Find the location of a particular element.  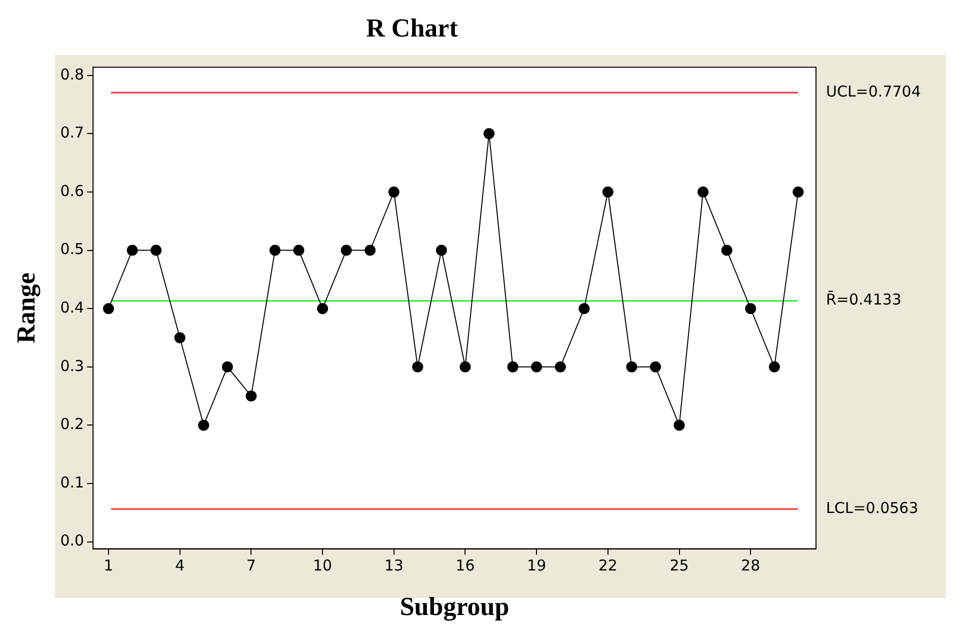

y-tick-label: 0.1 is located at coordinates (72, 482).